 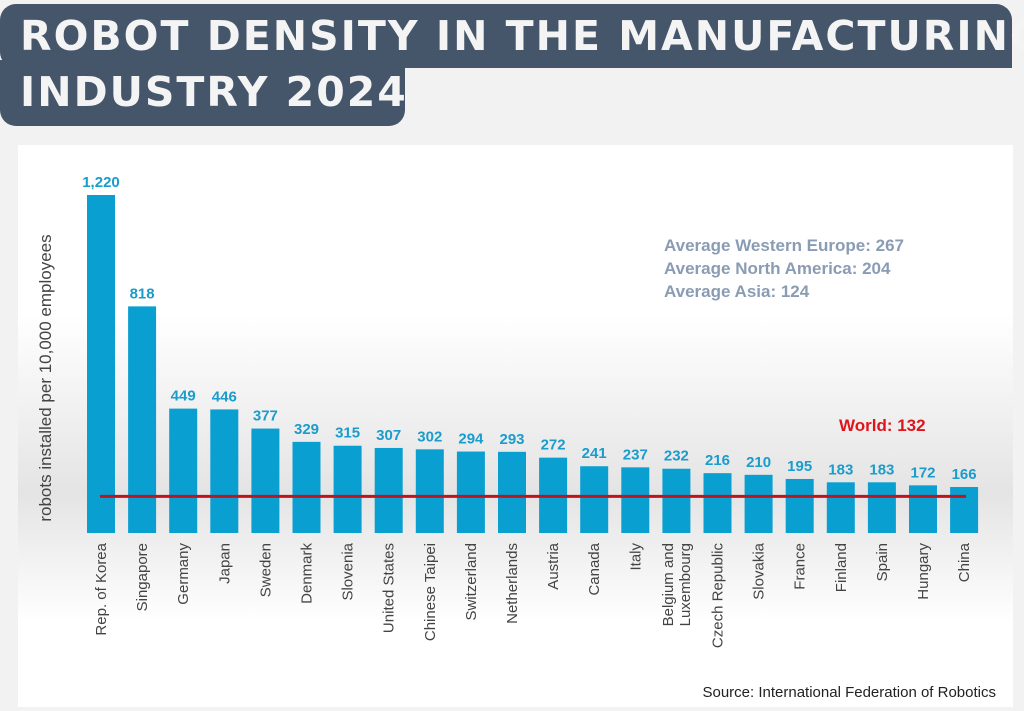 I want to click on annotation-north-america: Average North America: 204, so click(x=777, y=268).